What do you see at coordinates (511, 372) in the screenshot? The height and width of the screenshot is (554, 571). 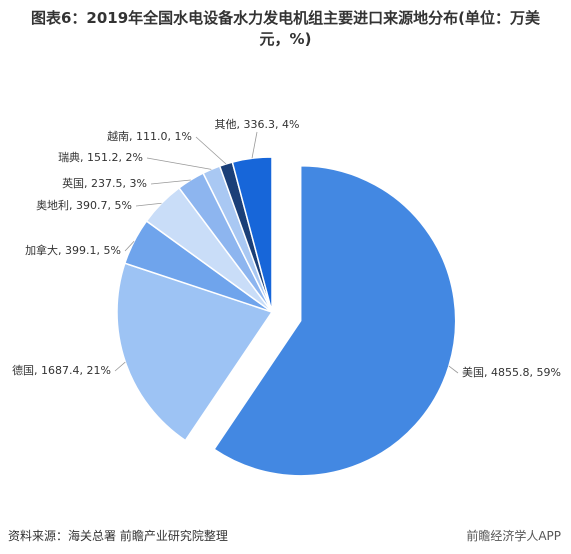 I see `data-label: 美国, 4855.8, 59%` at bounding box center [511, 372].